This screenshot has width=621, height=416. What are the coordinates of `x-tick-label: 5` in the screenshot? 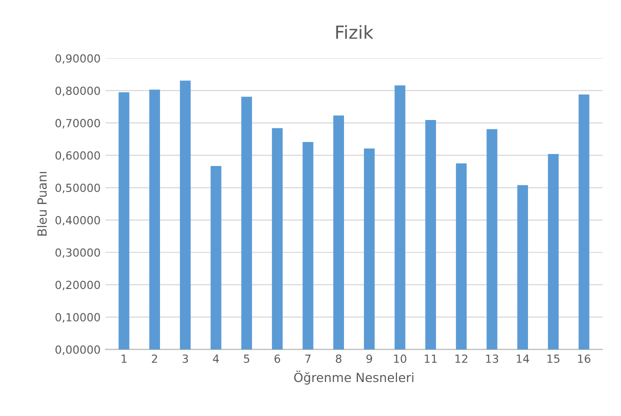 It's located at (247, 358).